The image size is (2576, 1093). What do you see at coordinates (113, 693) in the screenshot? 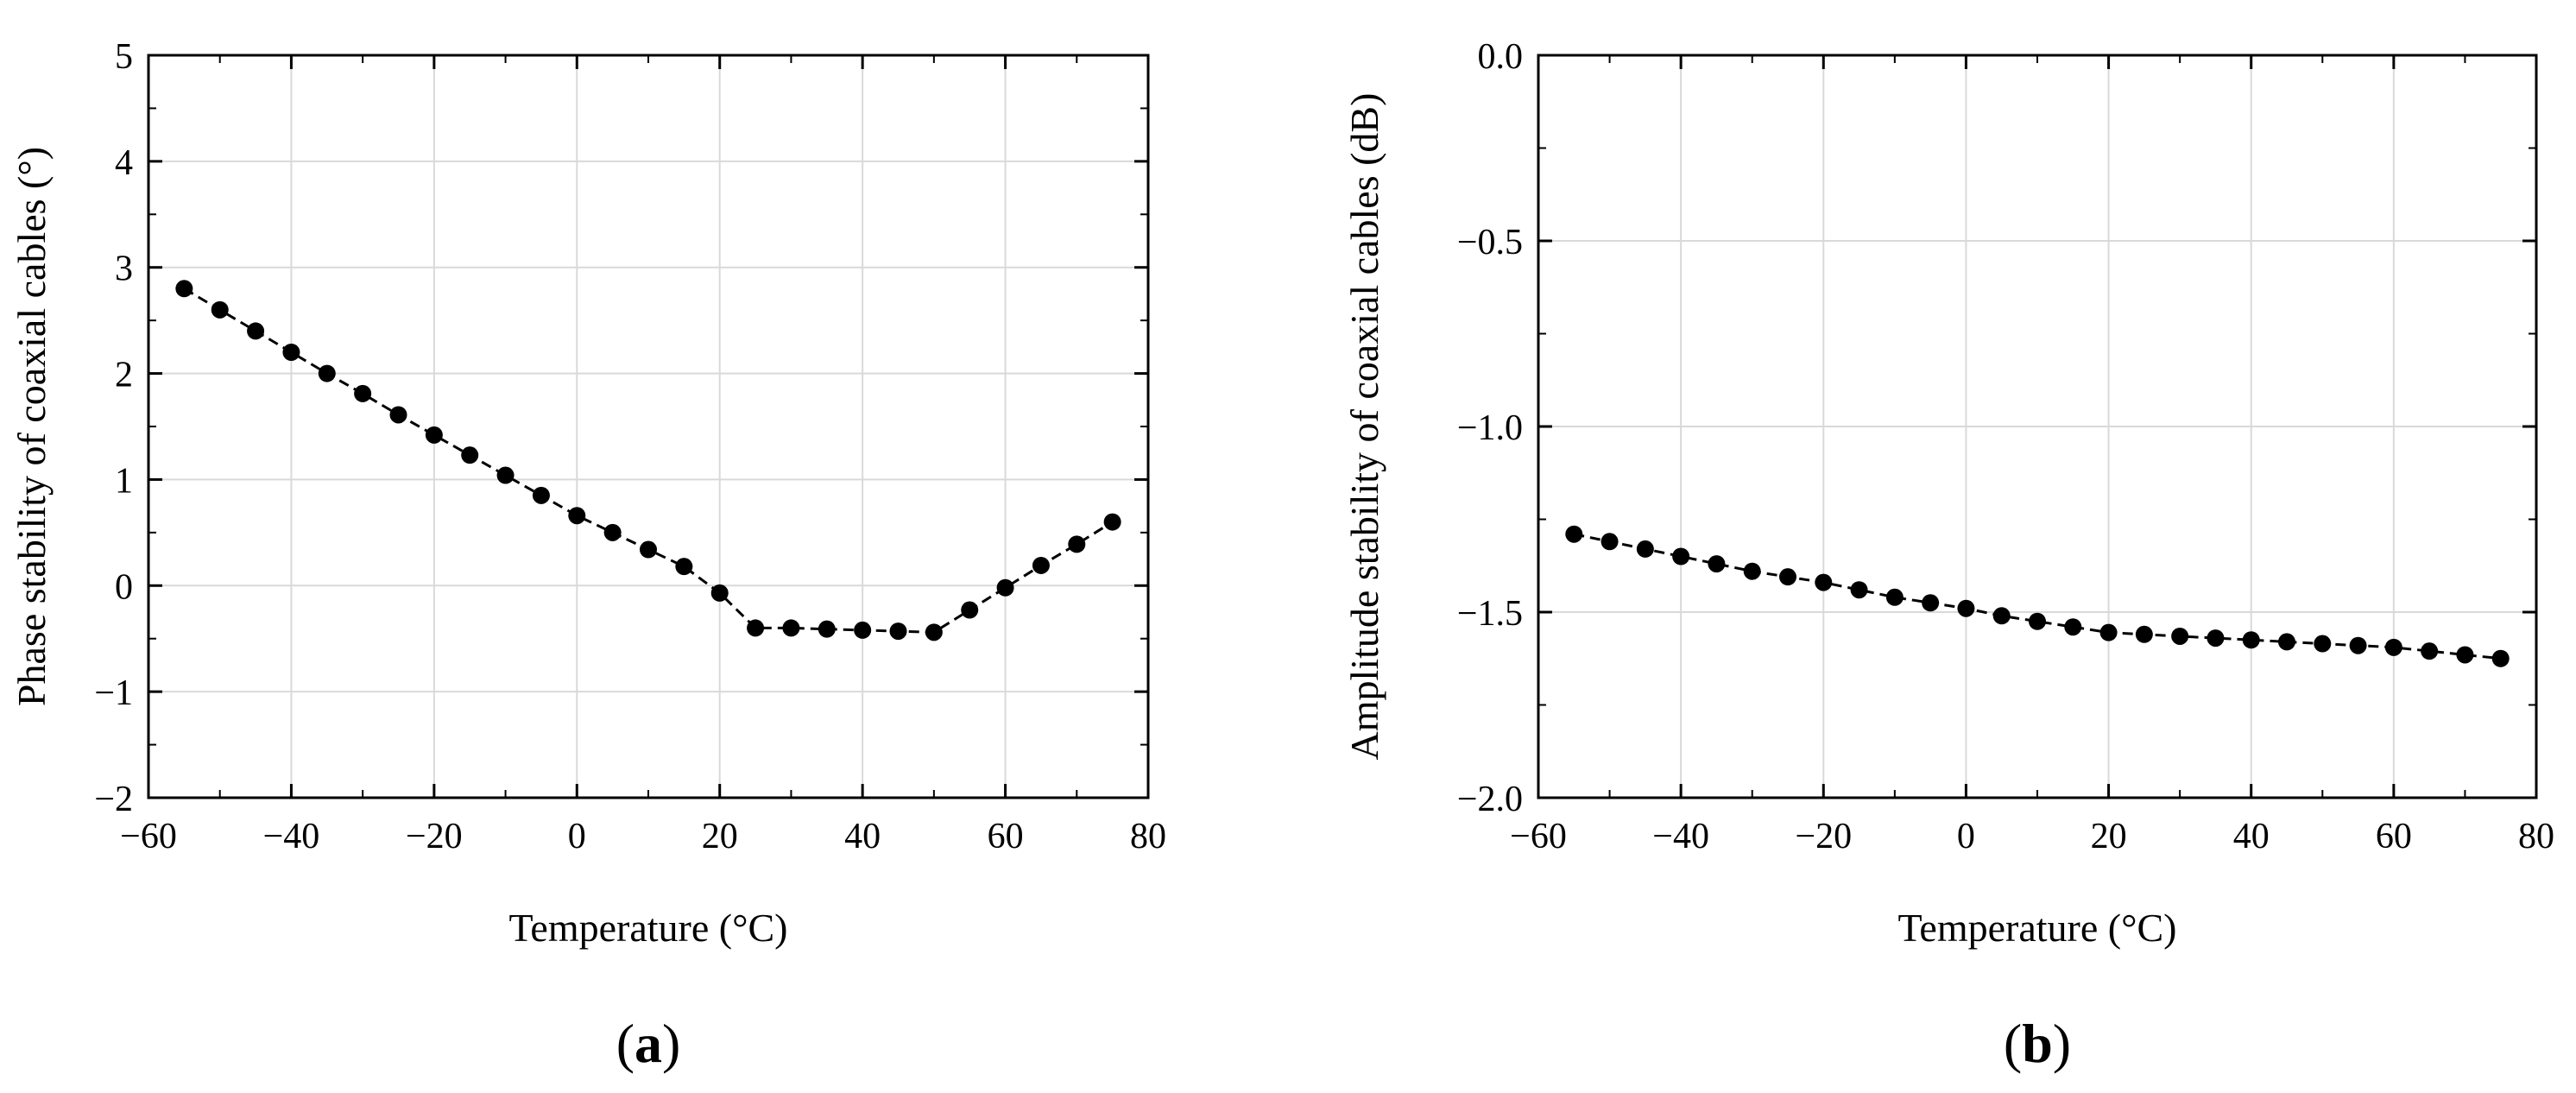
I see `y-tick-label-a: −1` at bounding box center [113, 693].